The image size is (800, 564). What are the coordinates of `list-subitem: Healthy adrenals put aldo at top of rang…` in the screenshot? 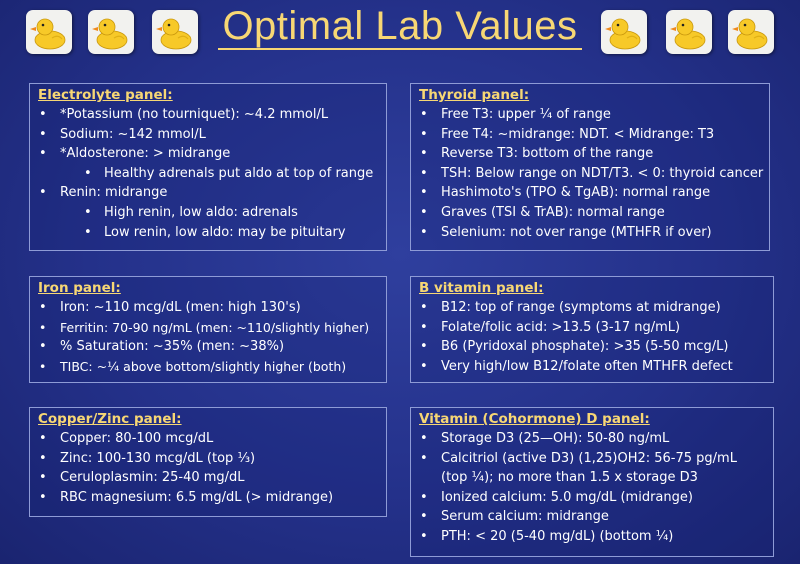 It's located at (208, 174).